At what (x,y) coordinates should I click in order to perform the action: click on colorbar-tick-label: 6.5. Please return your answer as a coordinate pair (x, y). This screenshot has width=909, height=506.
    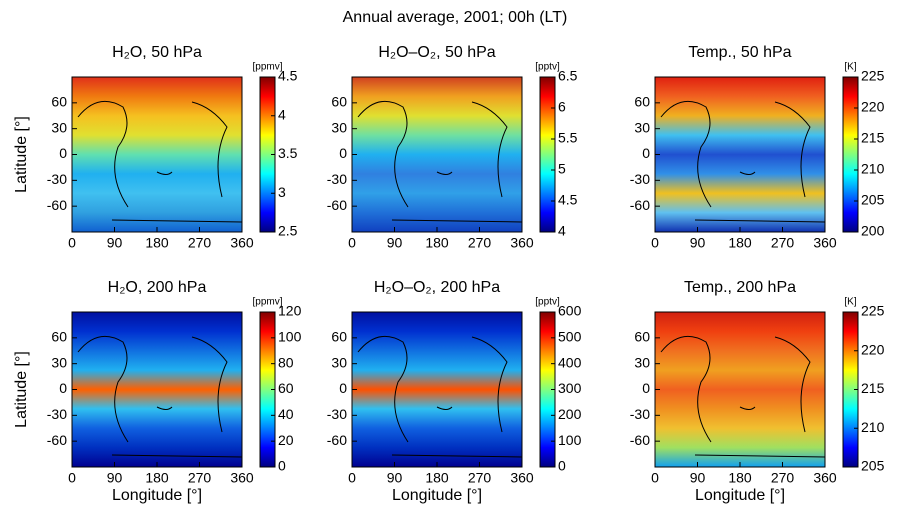
    Looking at the image, I should click on (568, 76).